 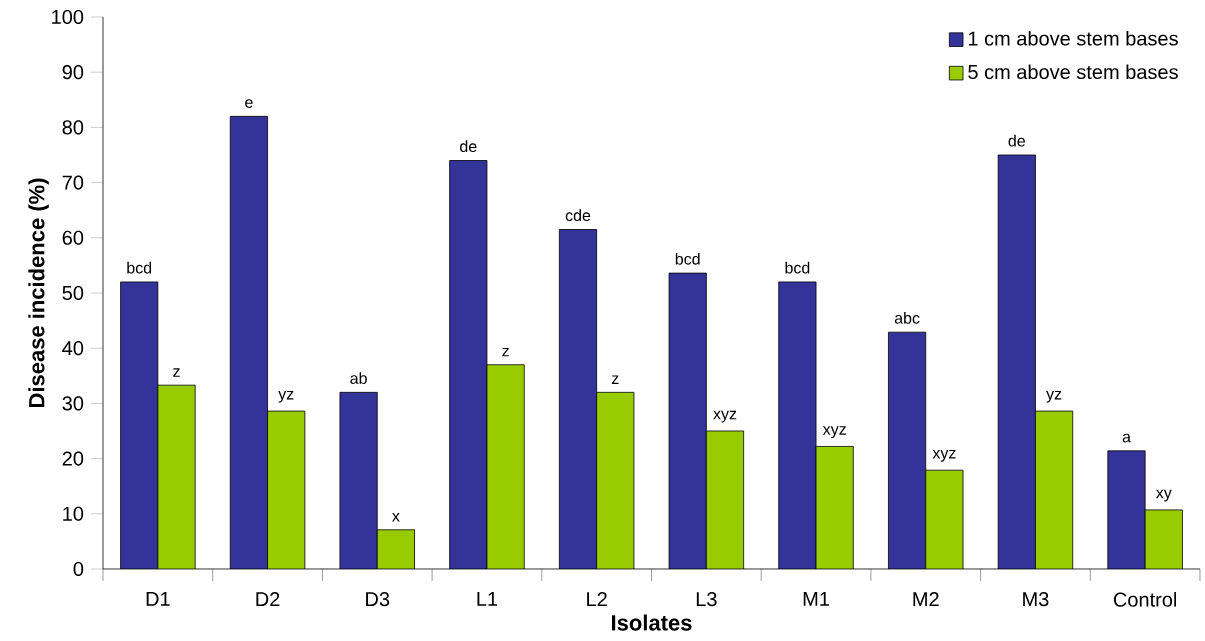 I want to click on legend-label: 1 cm above stem bases, so click(x=1073, y=38).